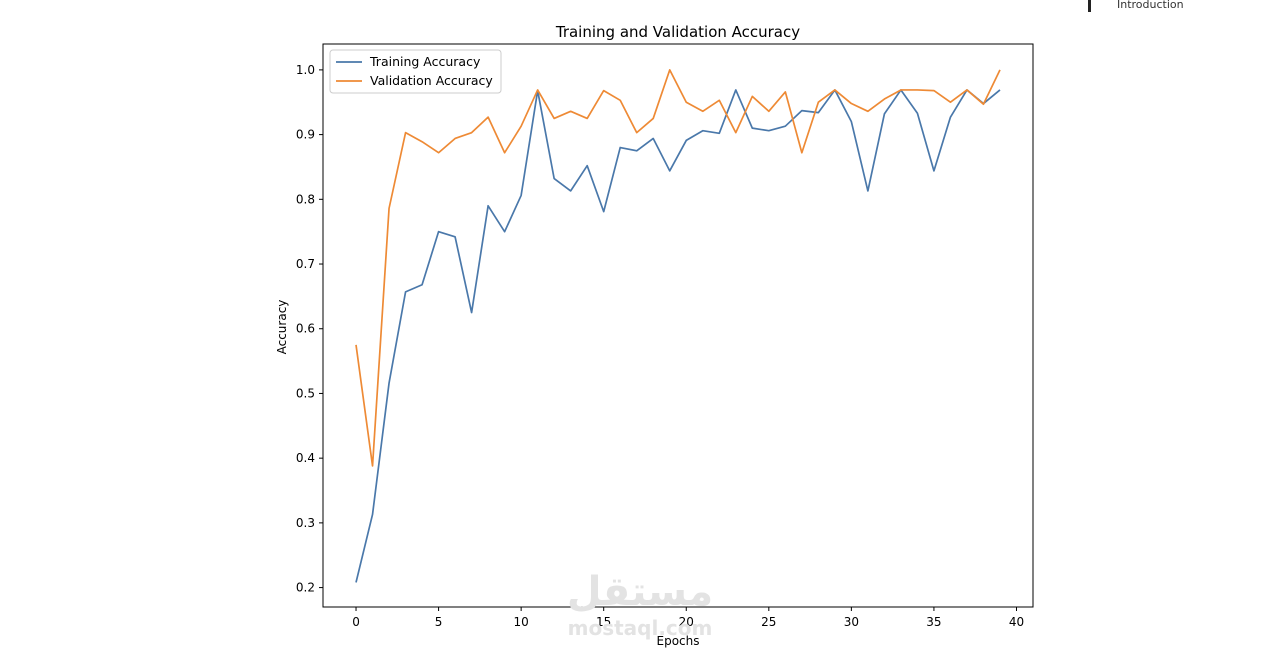 This screenshot has width=1276, height=657. Describe the element at coordinates (305, 393) in the screenshot. I see `y-tick-label: 0.5` at that location.